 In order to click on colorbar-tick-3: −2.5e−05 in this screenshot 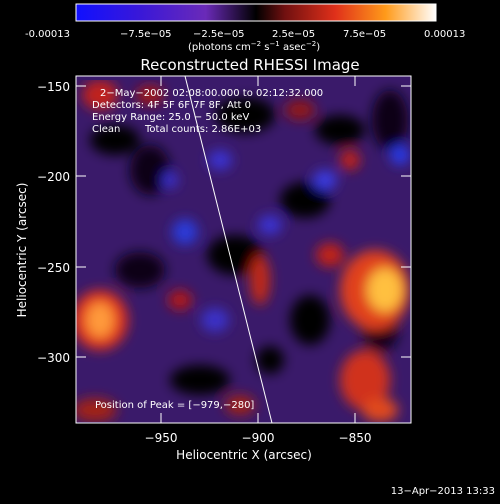, I will do `click(219, 34)`.